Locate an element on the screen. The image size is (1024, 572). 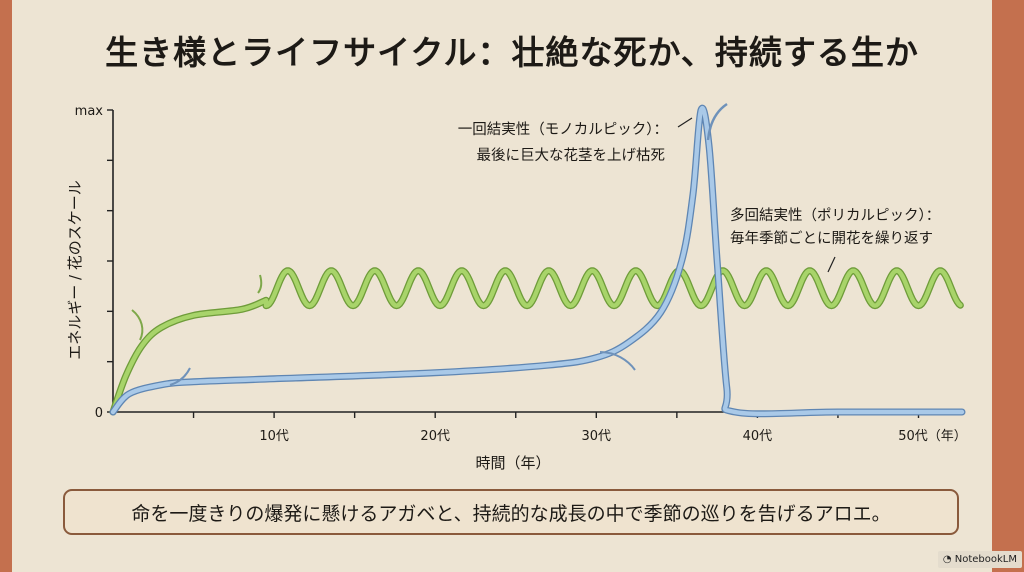
annotation-monocarpic-line2: 最後に巨大な花茎を上げ枯死 is located at coordinates (571, 155).